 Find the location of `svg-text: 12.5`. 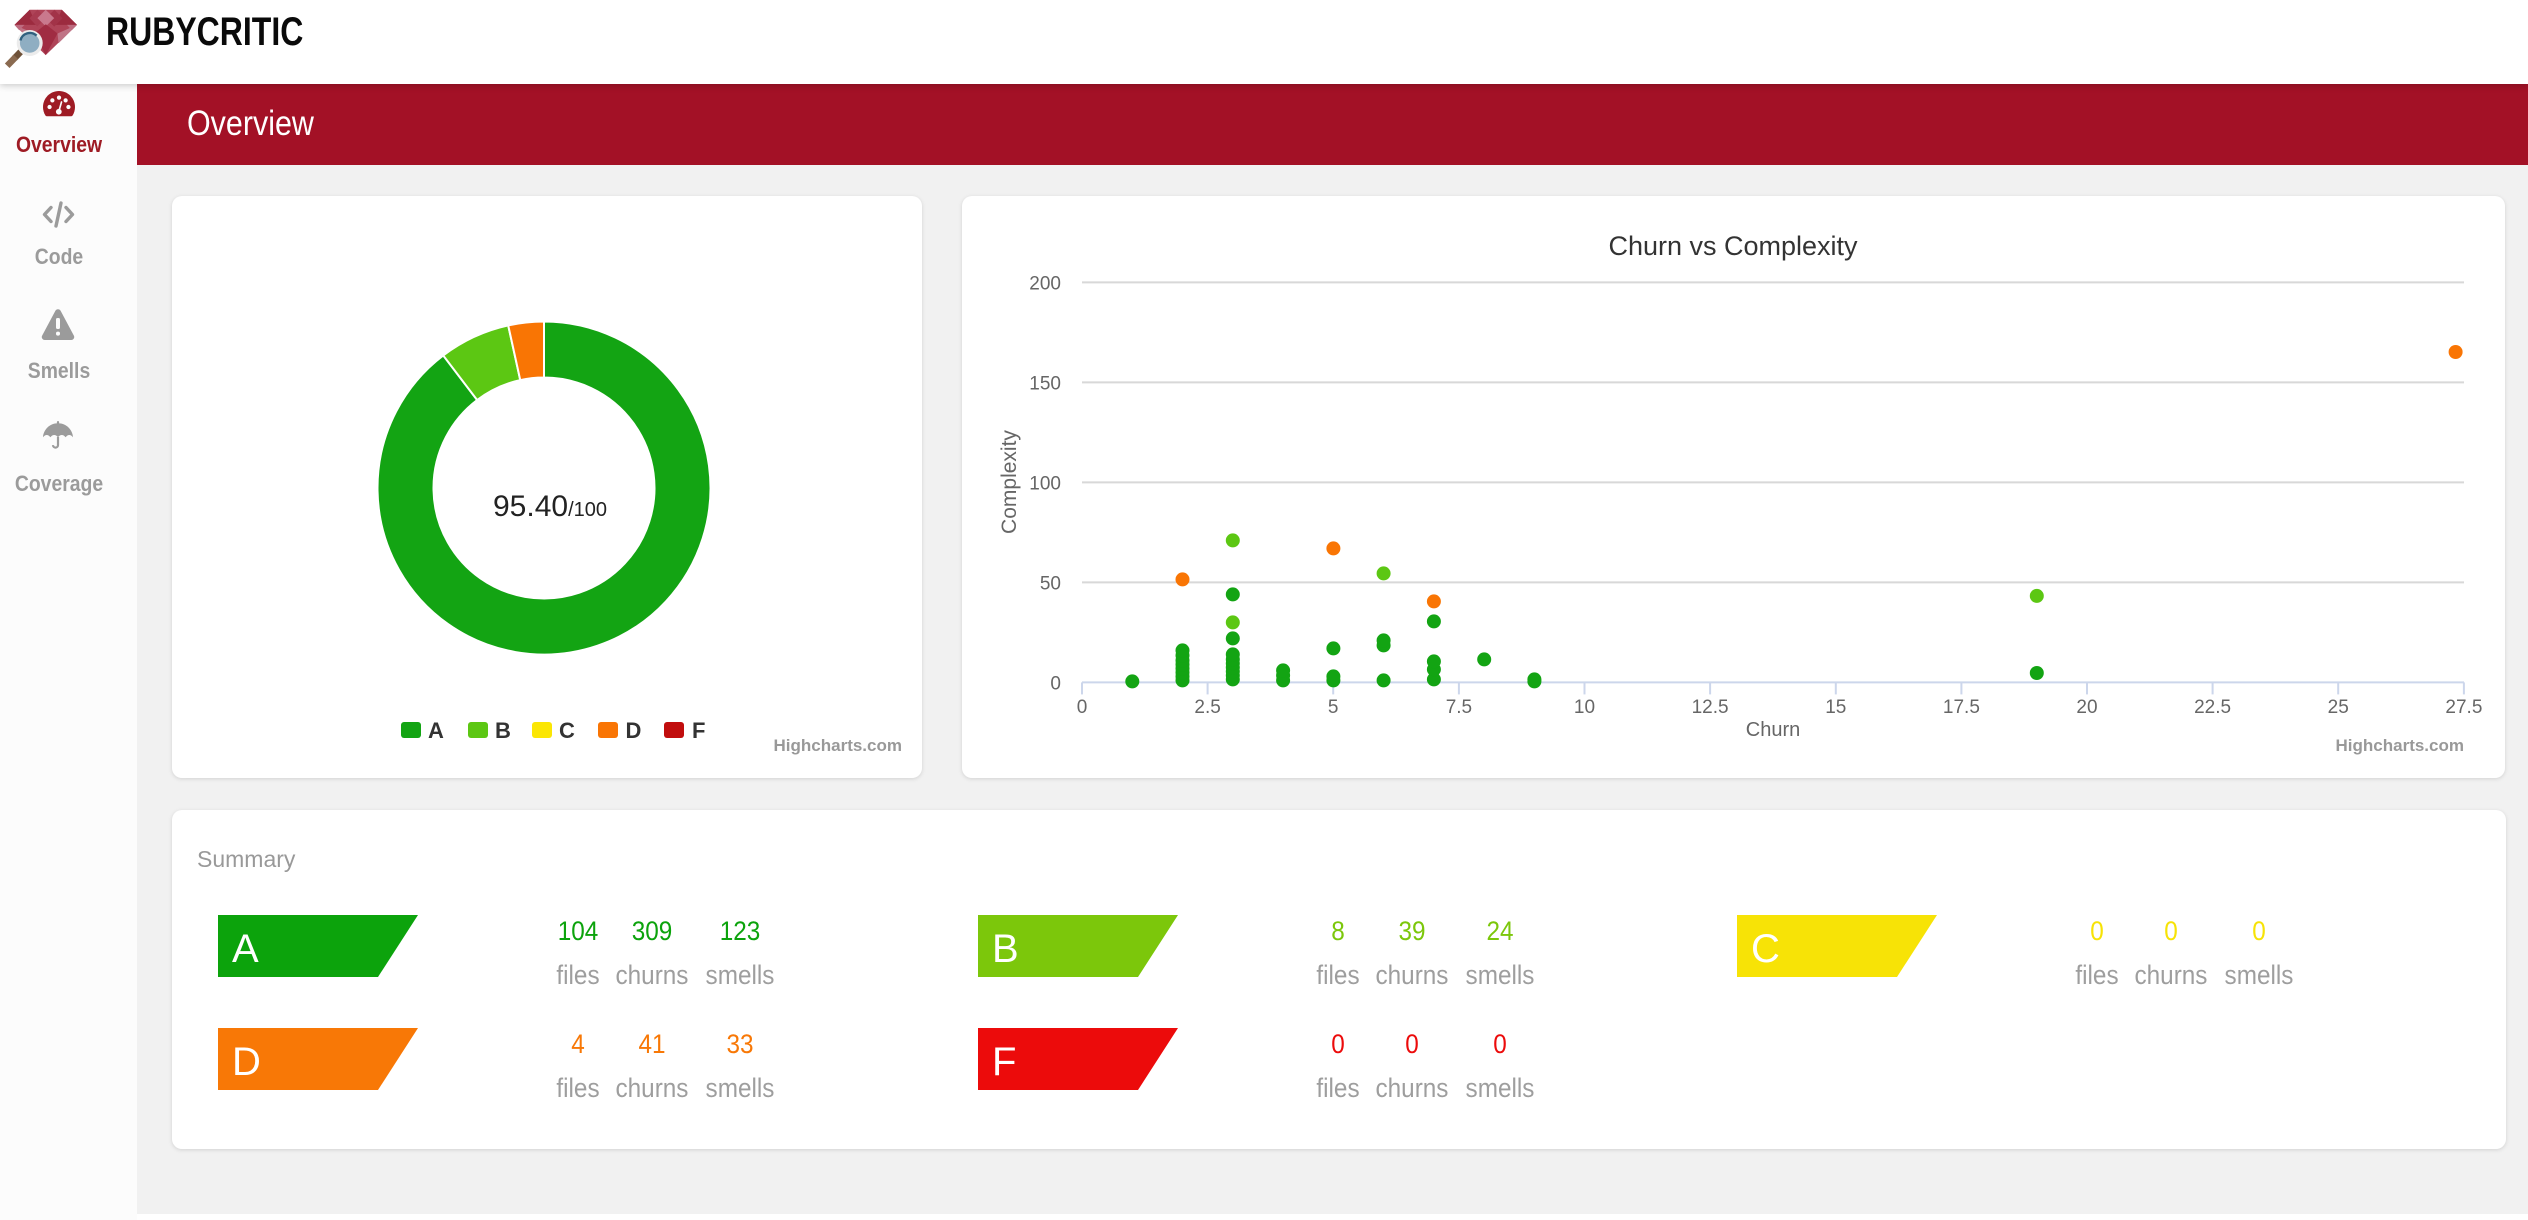

svg-text: 12.5 is located at coordinates (1710, 707).